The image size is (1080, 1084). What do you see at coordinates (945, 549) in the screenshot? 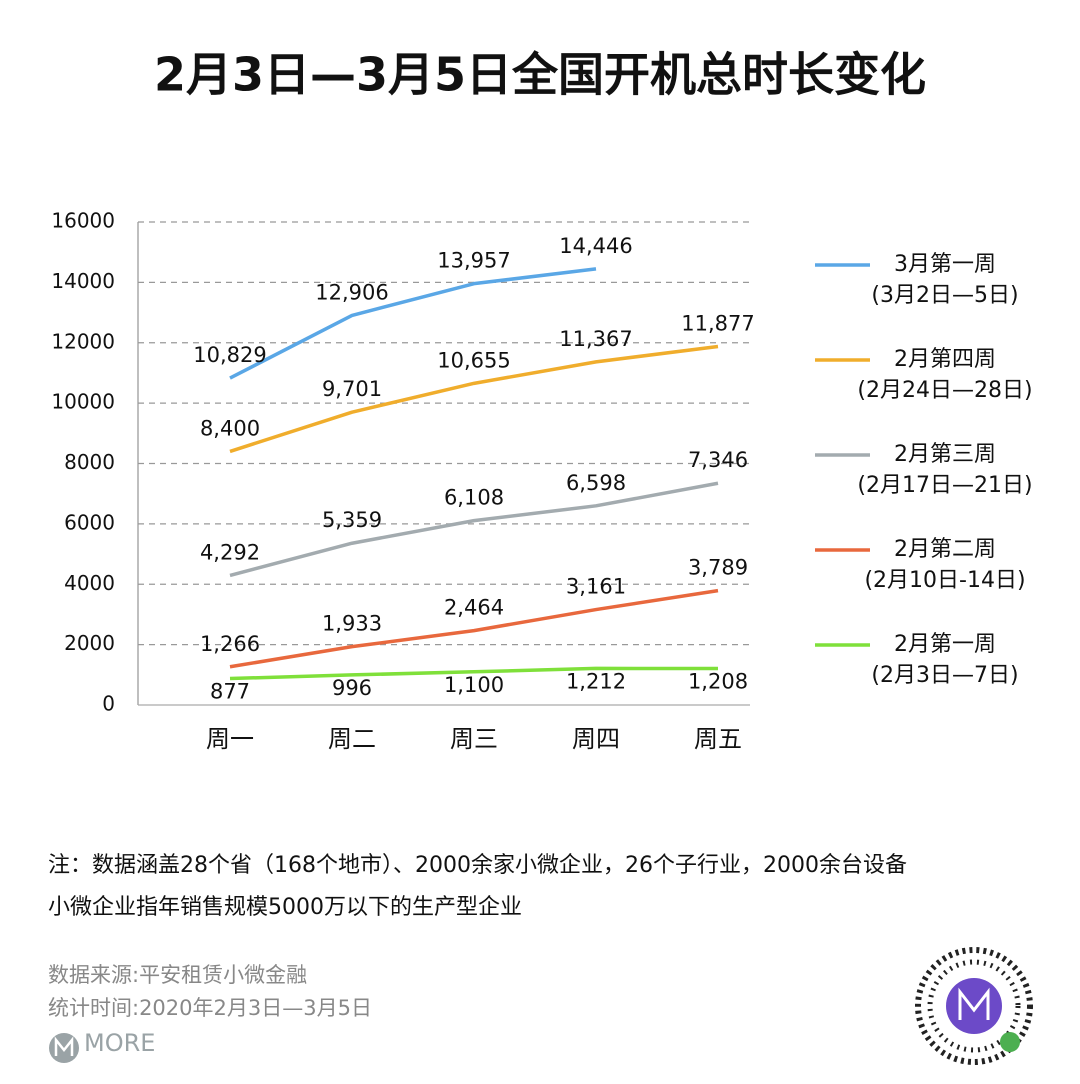
I see `legend-label: 2月第二周` at bounding box center [945, 549].